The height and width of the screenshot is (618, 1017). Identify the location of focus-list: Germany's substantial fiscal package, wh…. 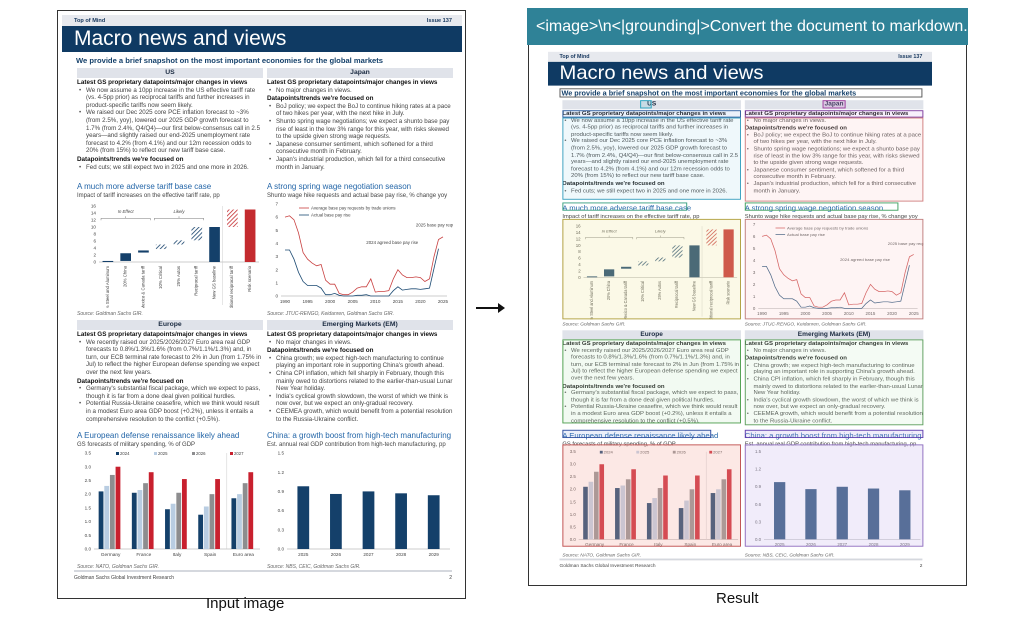
(170, 404).